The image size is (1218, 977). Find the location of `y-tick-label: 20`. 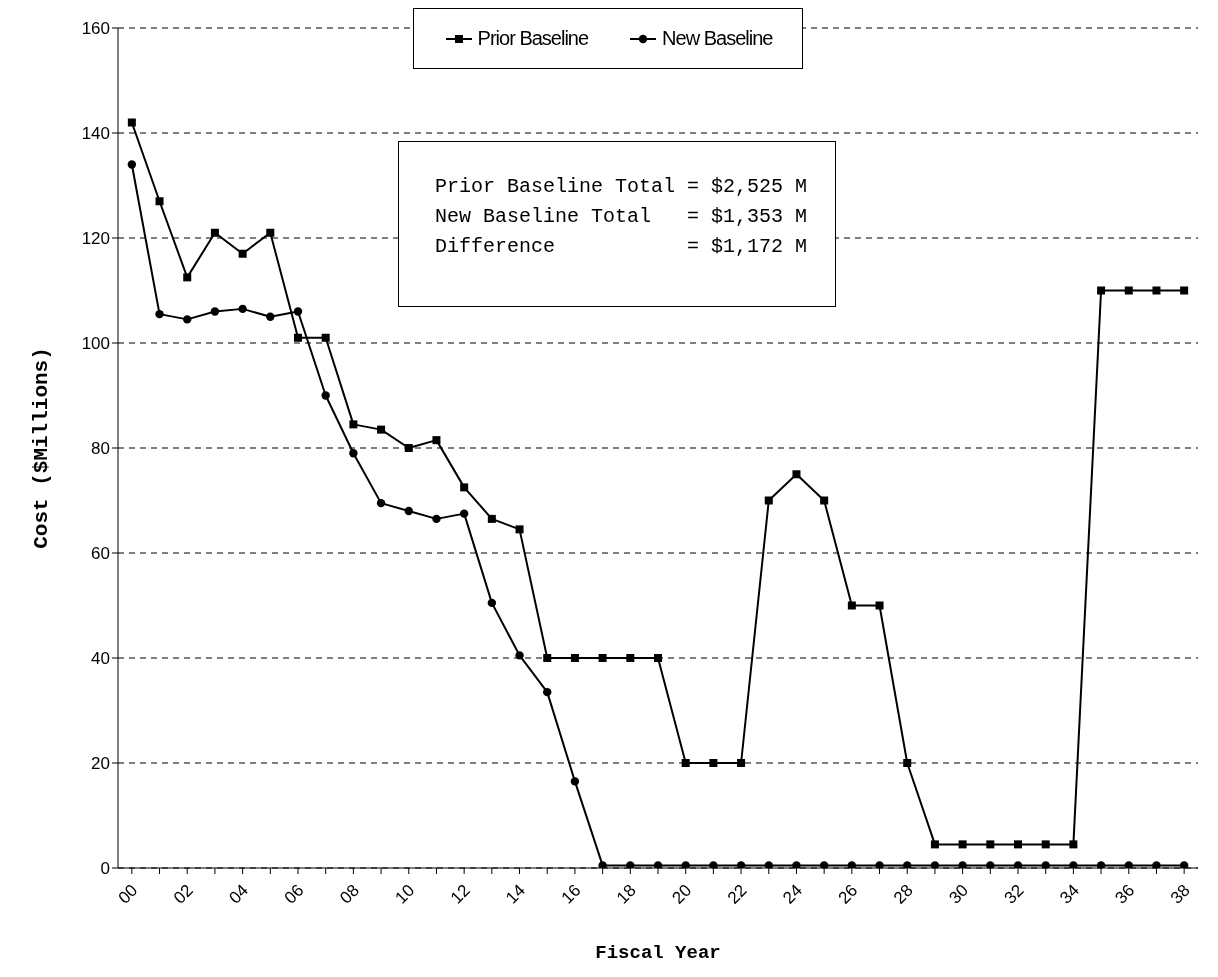

y-tick-label: 20 is located at coordinates (100, 764).